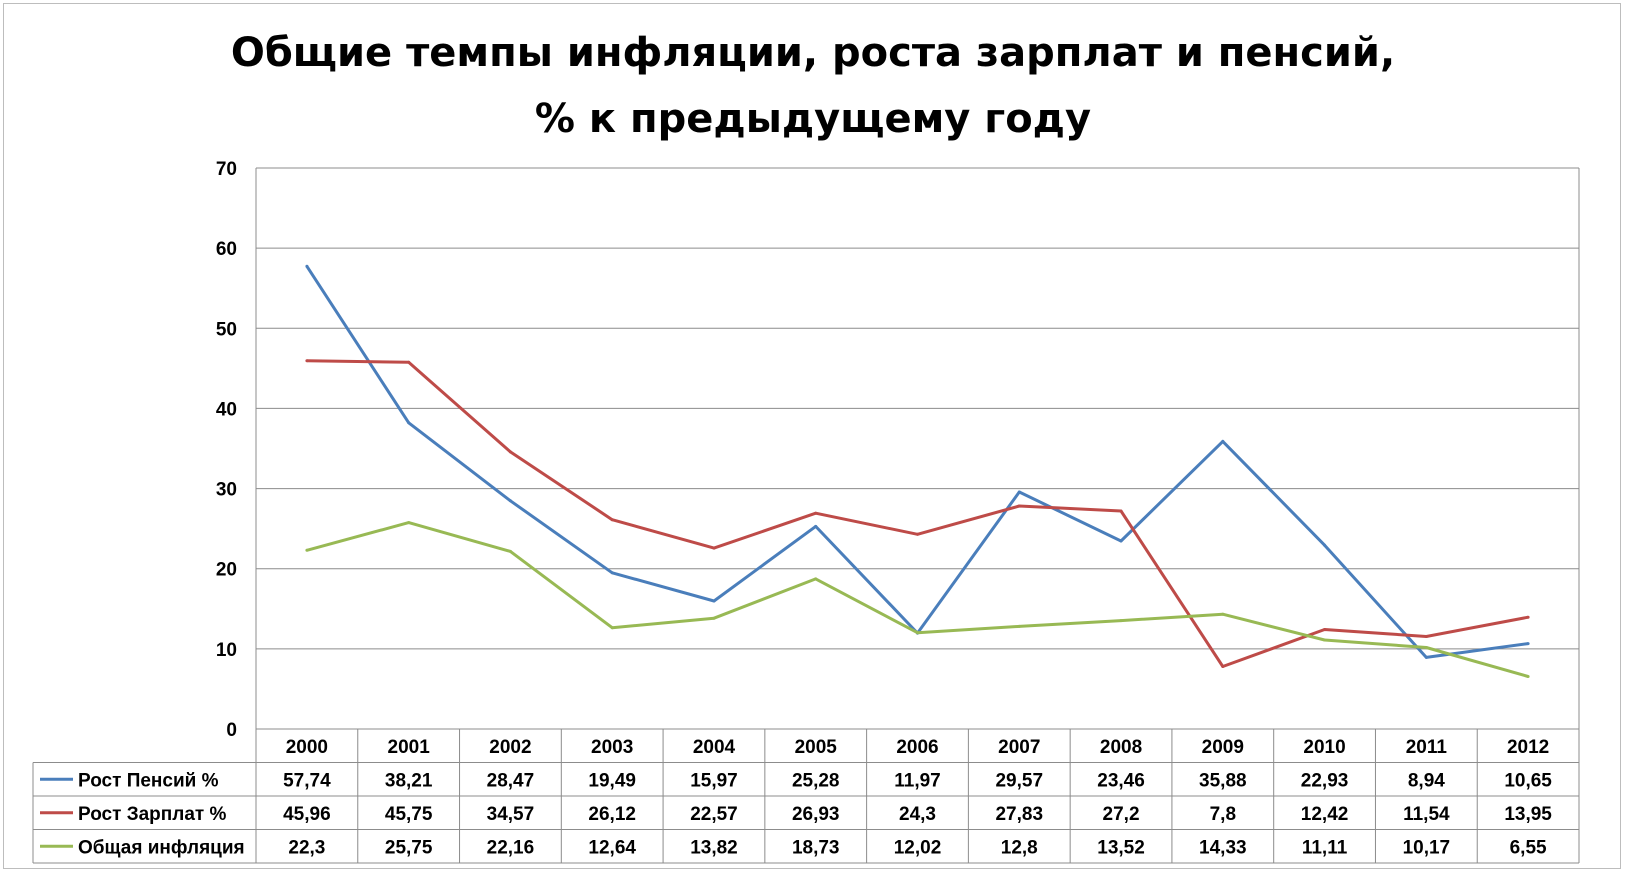  What do you see at coordinates (1426, 814) in the screenshot?
I see `data-label: 11,54` at bounding box center [1426, 814].